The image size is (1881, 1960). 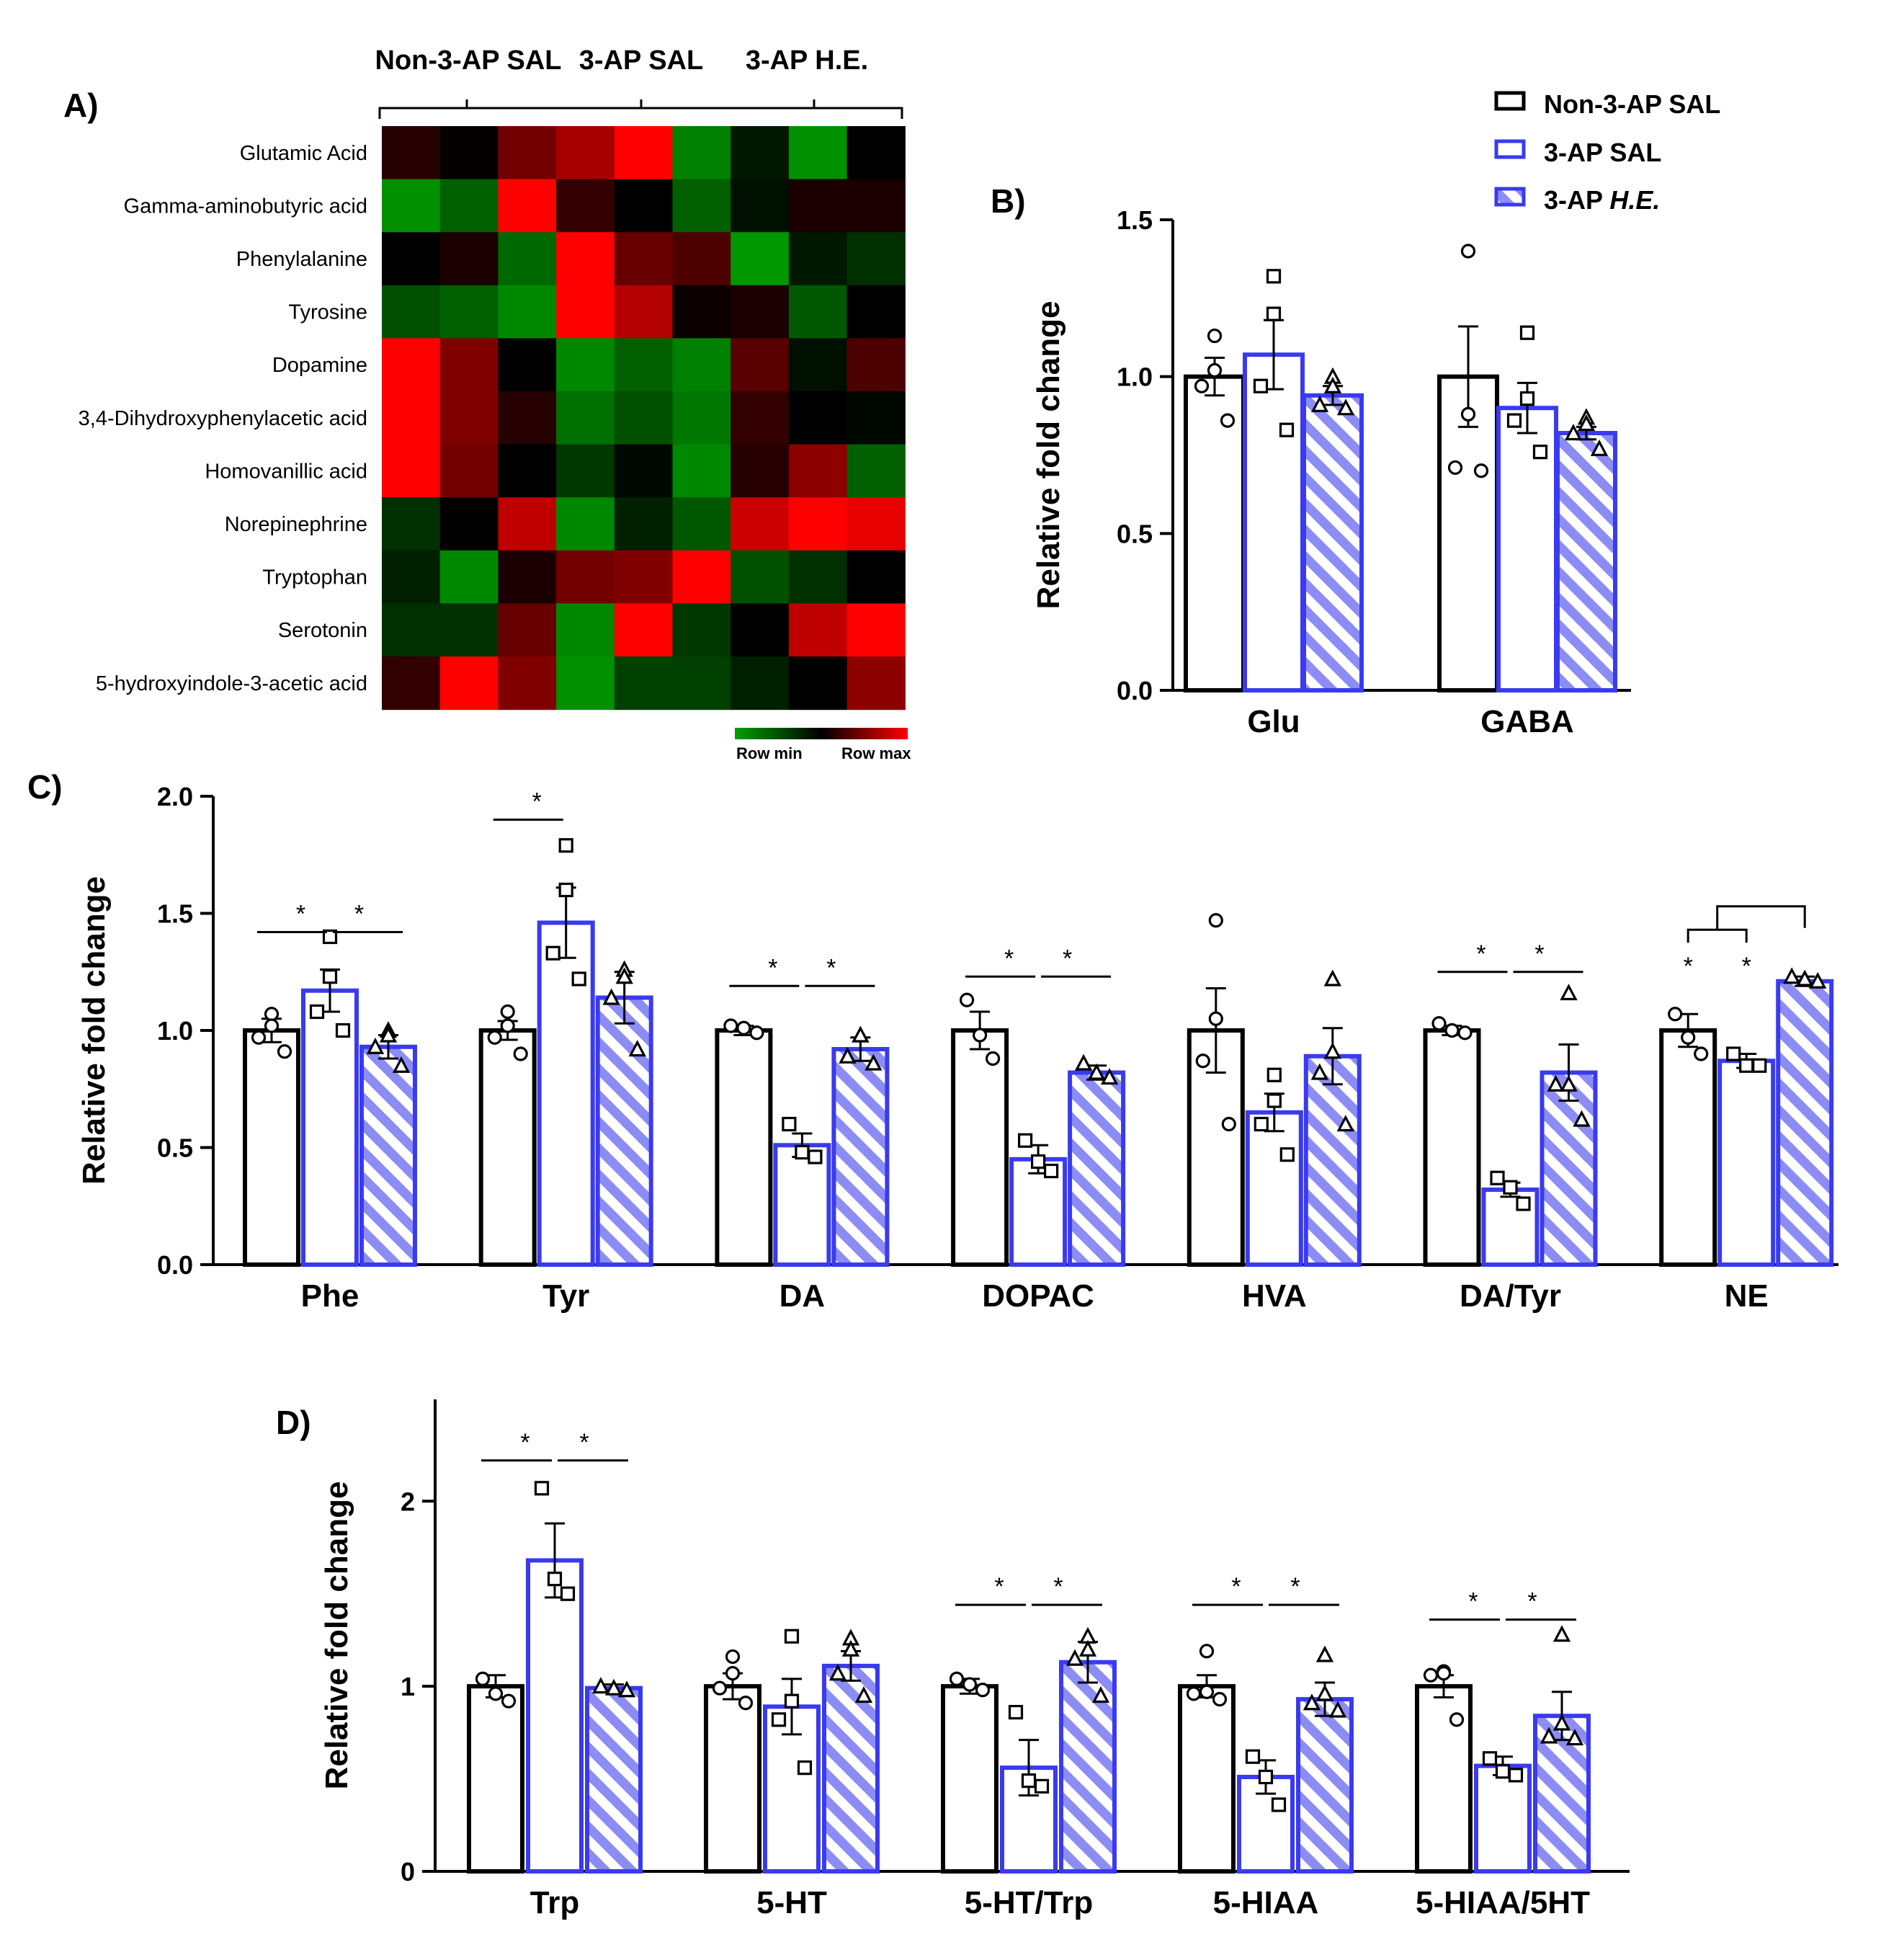 I want to click on legend: Non-3-AP SAL 3-AP SAL 3-AP H.E., so click(x=1607, y=152).